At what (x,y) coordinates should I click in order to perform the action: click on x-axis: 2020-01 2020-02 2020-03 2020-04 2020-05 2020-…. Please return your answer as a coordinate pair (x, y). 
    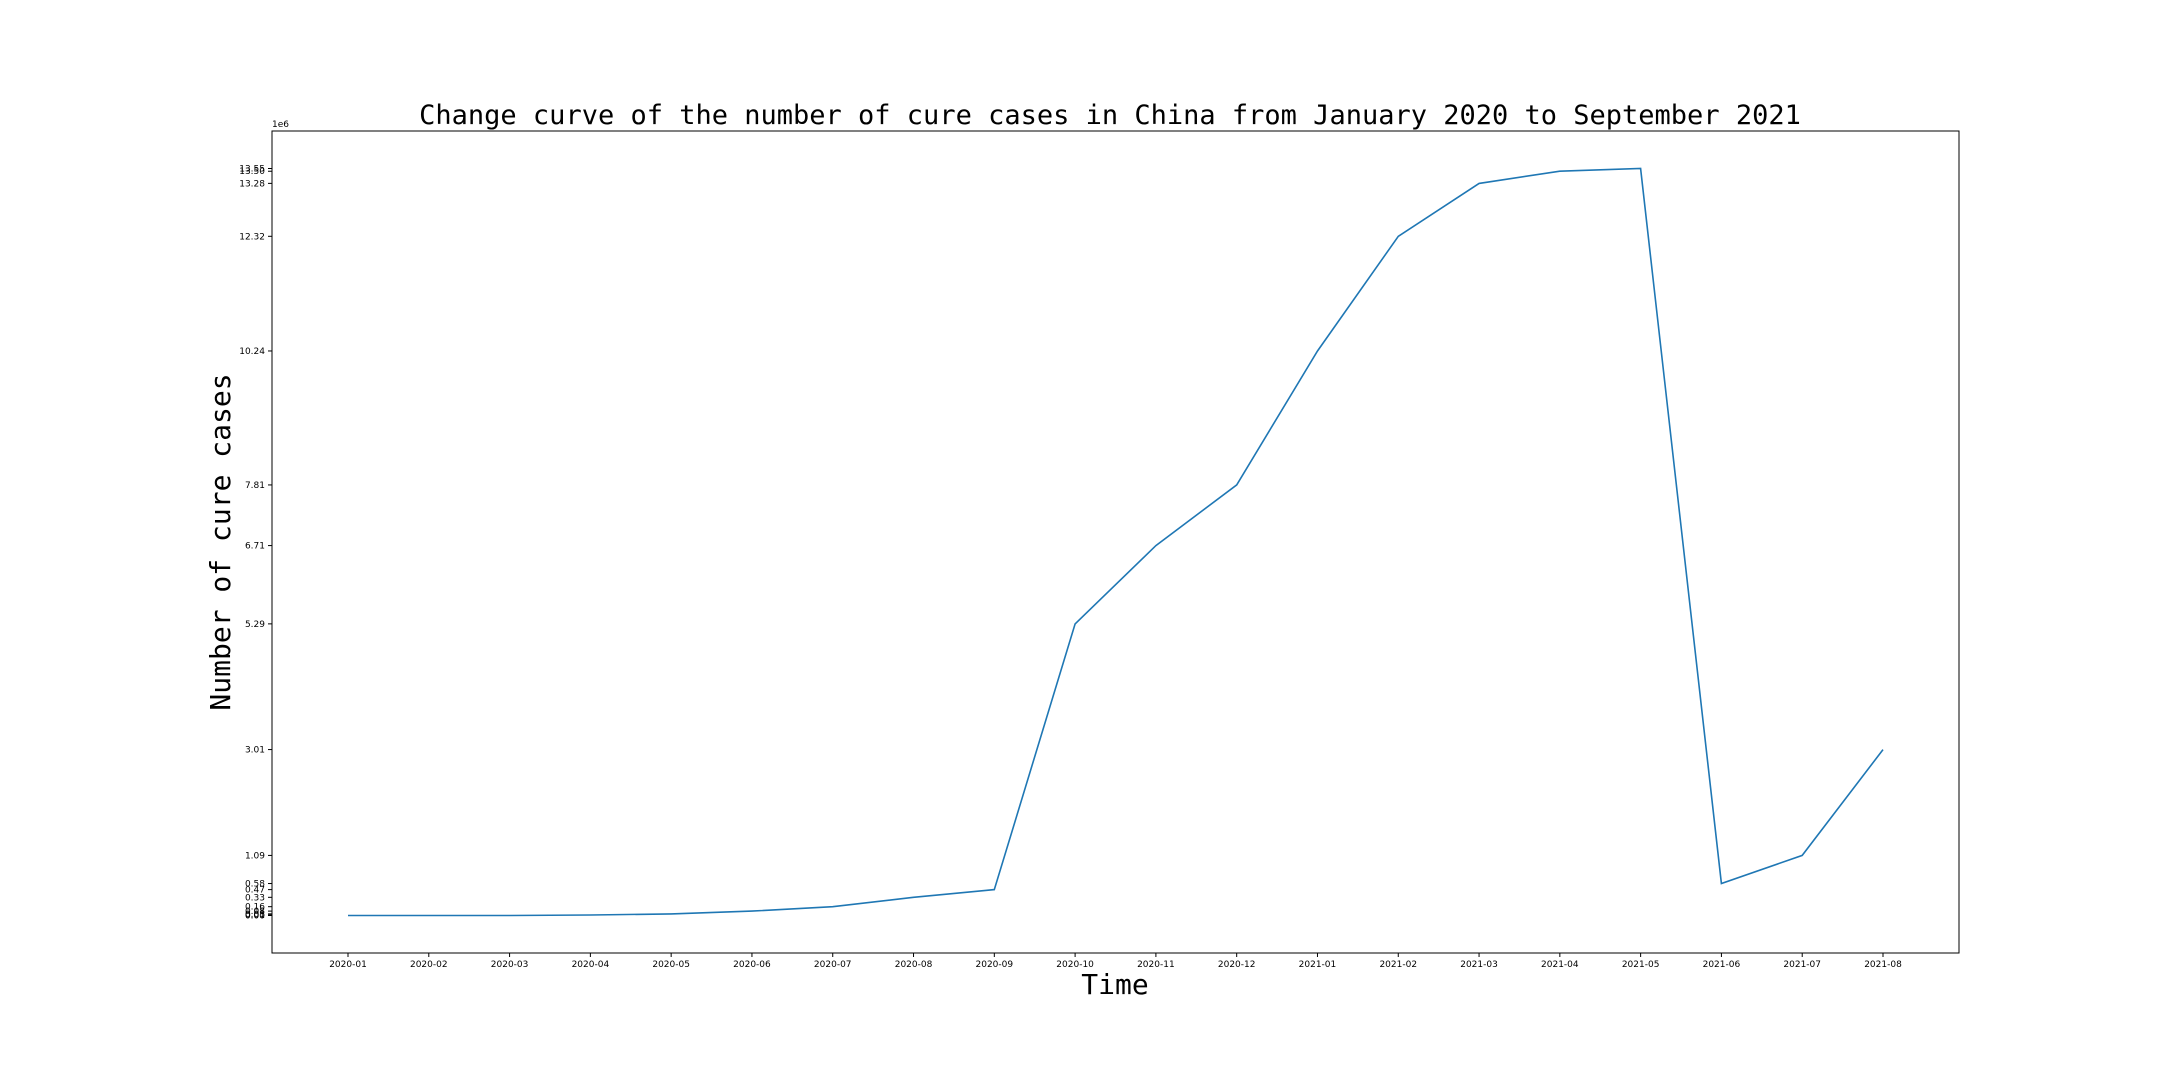
    Looking at the image, I should click on (1115, 961).